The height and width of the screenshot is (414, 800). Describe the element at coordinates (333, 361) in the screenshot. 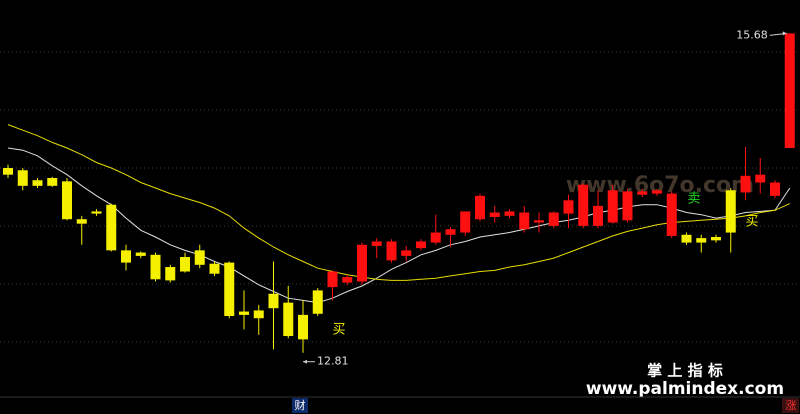

I see `min-label: 12.81` at that location.